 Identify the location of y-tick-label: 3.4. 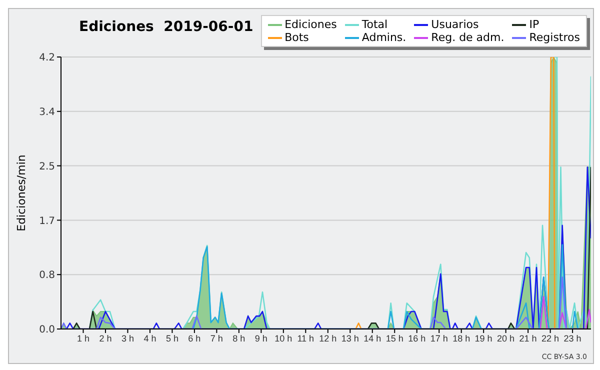
(47, 112).